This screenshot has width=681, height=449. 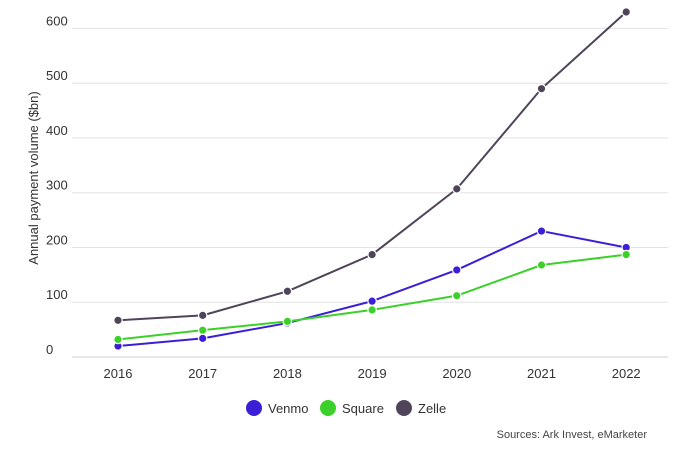 What do you see at coordinates (57, 75) in the screenshot?
I see `y-tick-label: 500` at bounding box center [57, 75].